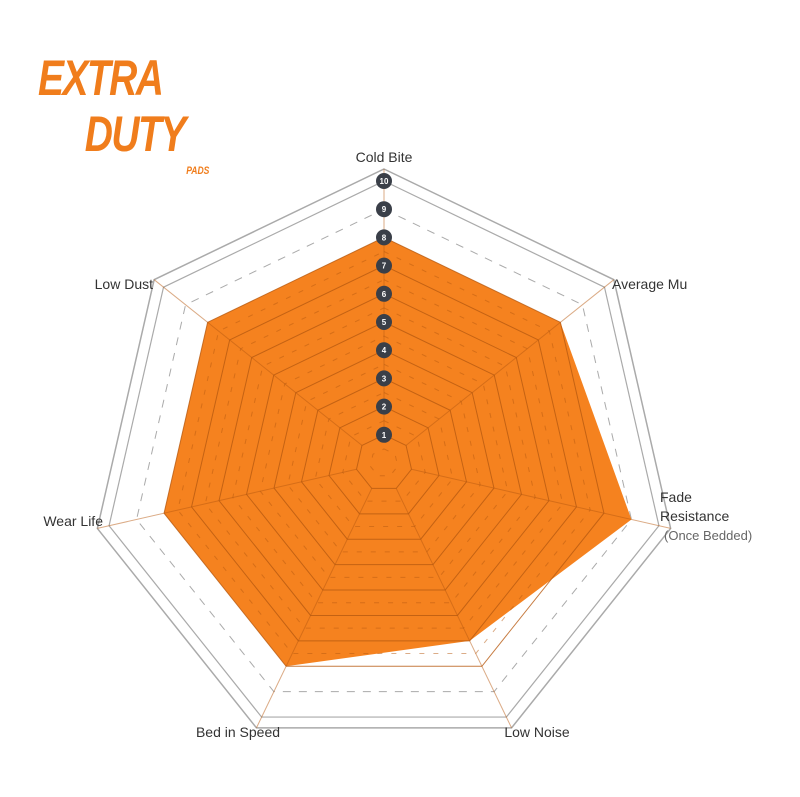 The image size is (800, 797). Describe the element at coordinates (676, 497) in the screenshot. I see `axis-label: Fade` at that location.